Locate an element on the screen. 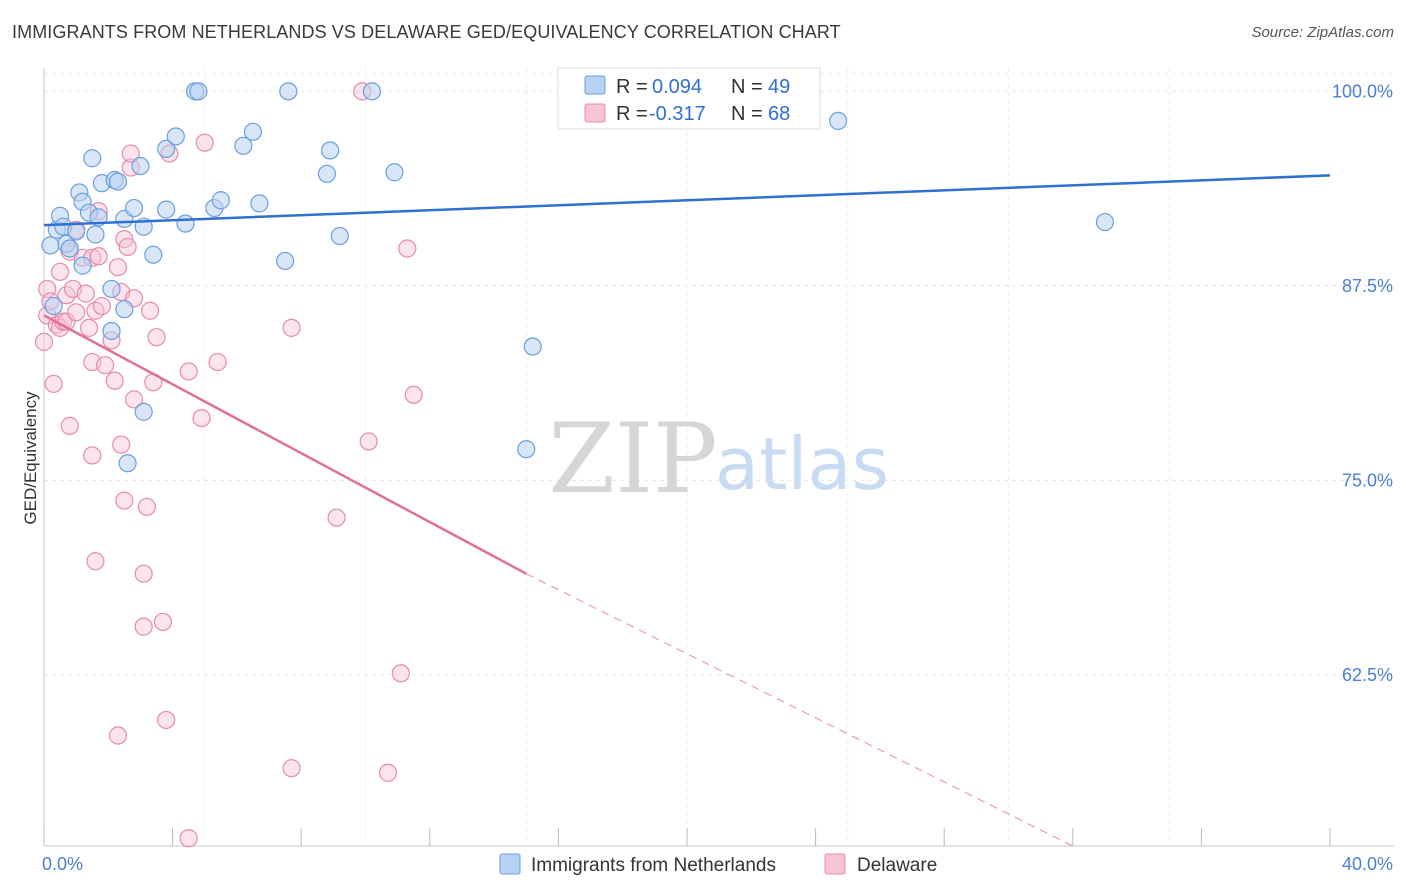  legend-blue-swatch is located at coordinates (595, 85).